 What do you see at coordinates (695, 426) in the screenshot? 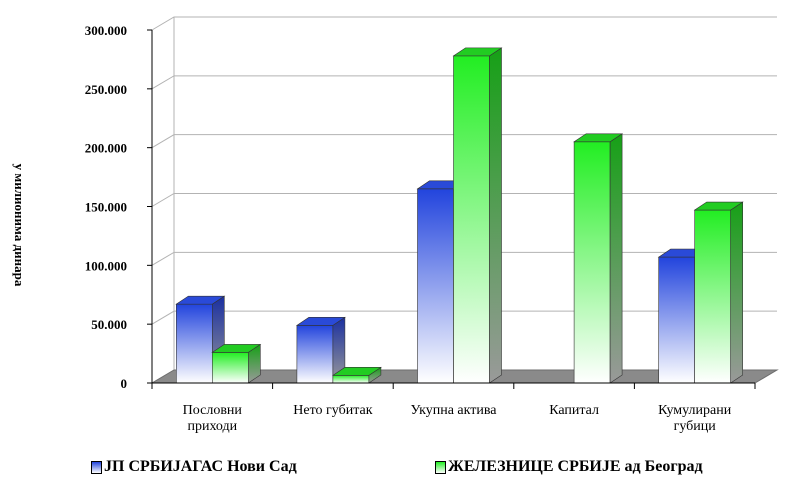
I see `x-tick-label: губици` at bounding box center [695, 426].